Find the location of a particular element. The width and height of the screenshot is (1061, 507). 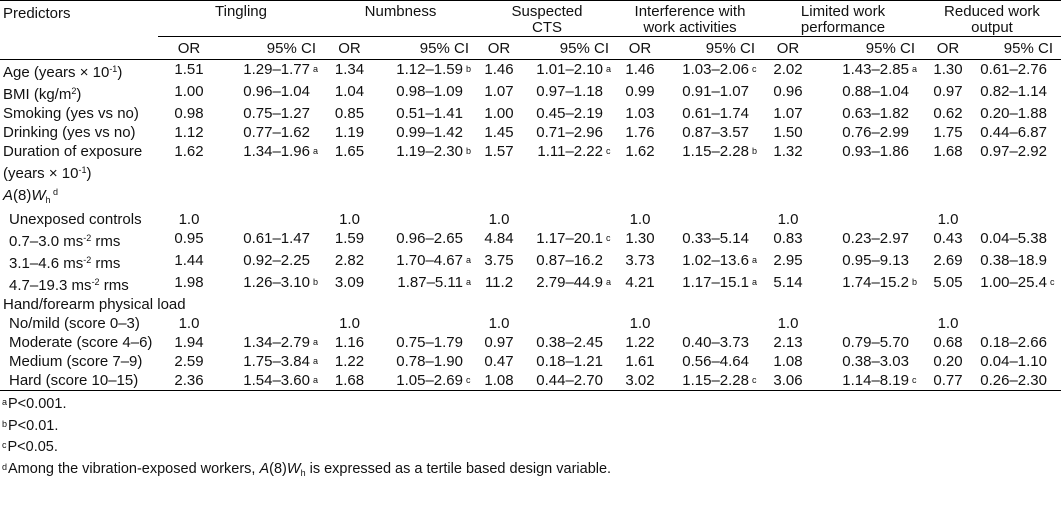

or-value: 1.46 is located at coordinates (499, 69).